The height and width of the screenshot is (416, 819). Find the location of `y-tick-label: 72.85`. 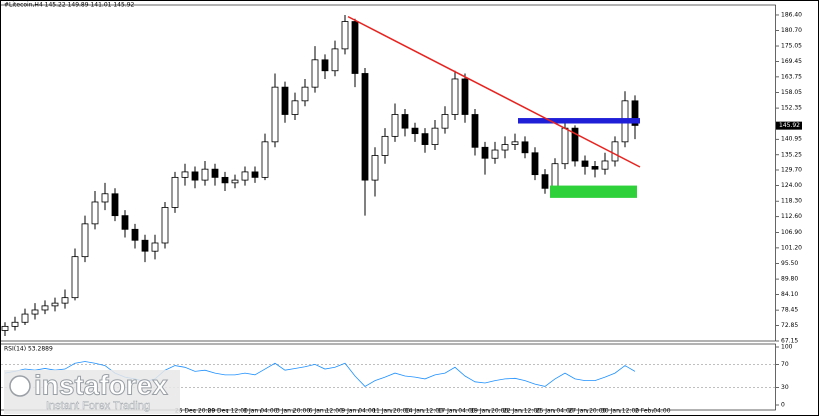

y-tick-label: 72.85 is located at coordinates (789, 325).